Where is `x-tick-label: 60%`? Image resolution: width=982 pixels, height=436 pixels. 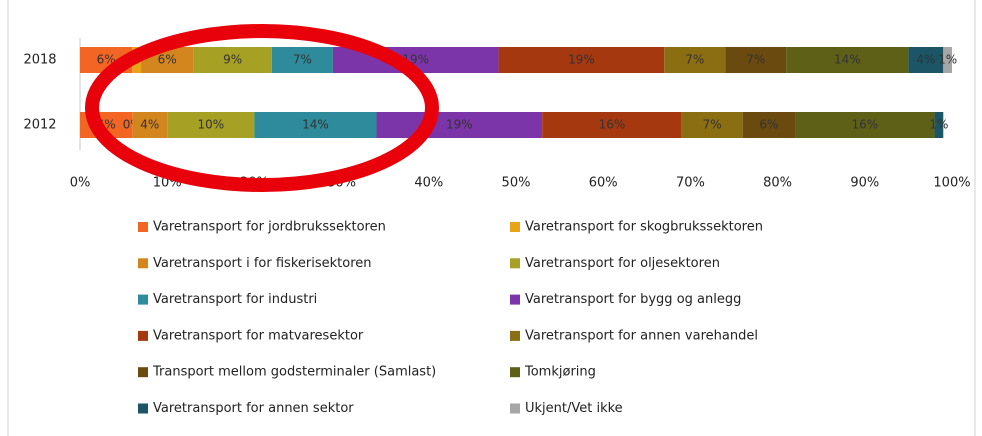
x-tick-label: 60% is located at coordinates (603, 183).